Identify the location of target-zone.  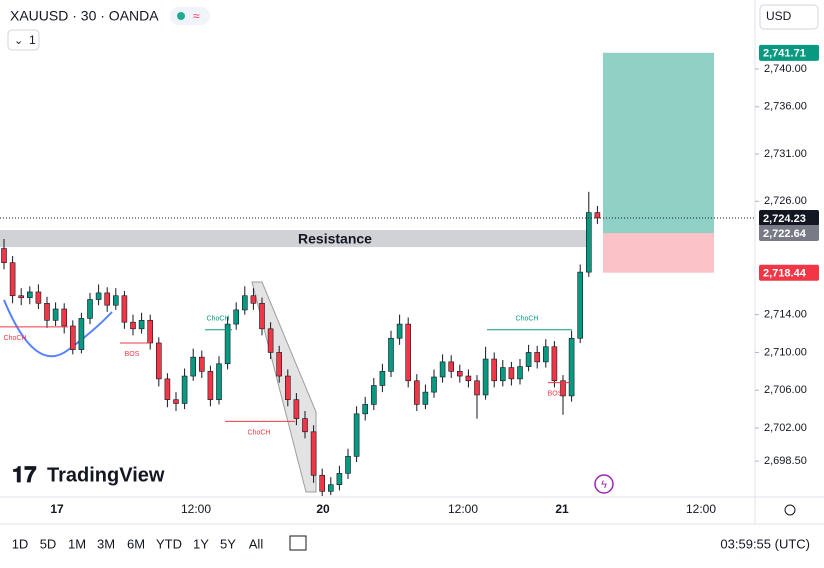
(658, 143).